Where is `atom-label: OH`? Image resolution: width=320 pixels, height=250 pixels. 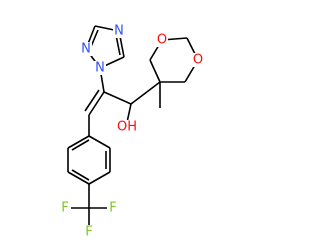
atom-label: OH is located at coordinates (127, 127).